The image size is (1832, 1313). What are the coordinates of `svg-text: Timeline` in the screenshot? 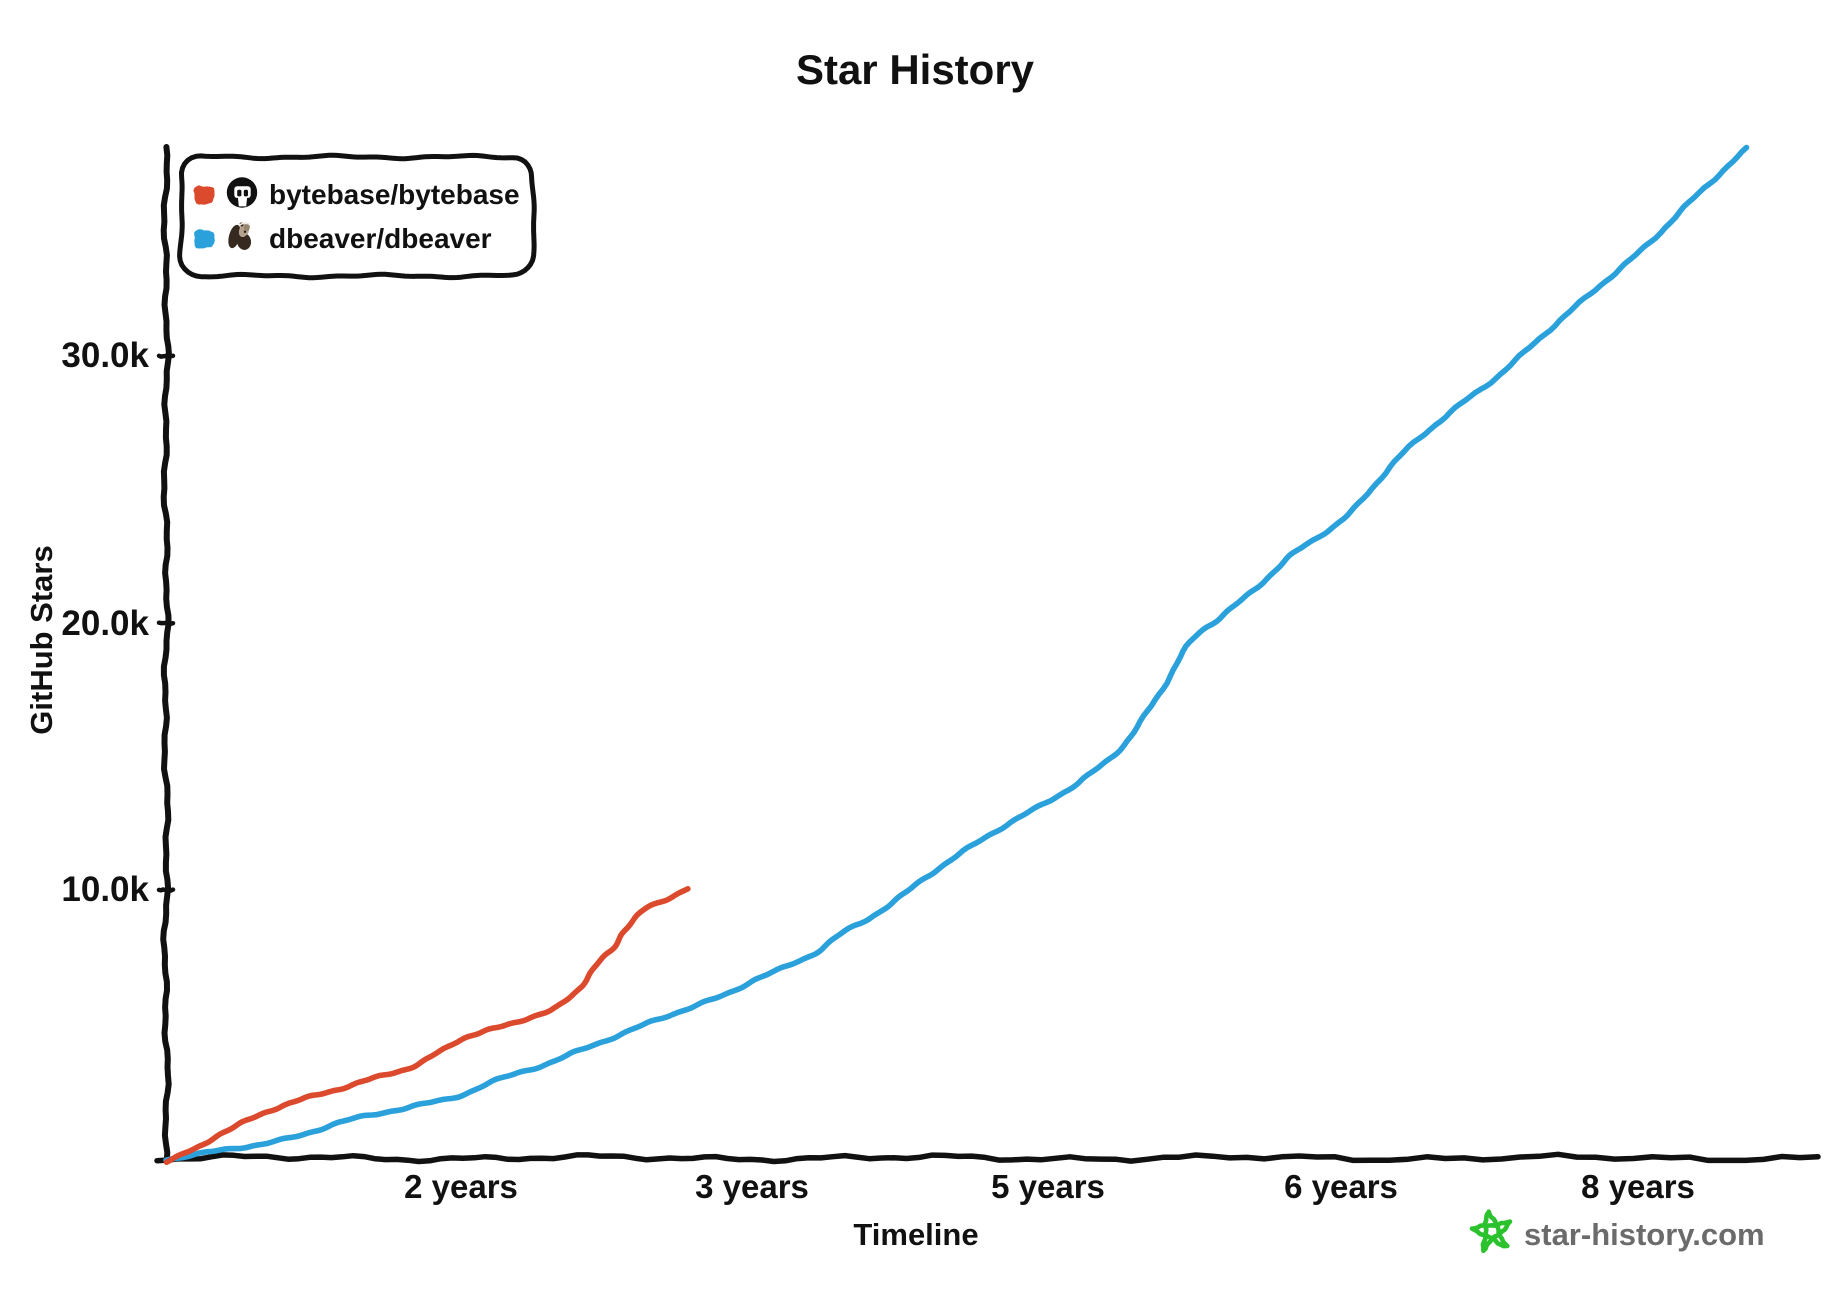 It's located at (915, 1234).